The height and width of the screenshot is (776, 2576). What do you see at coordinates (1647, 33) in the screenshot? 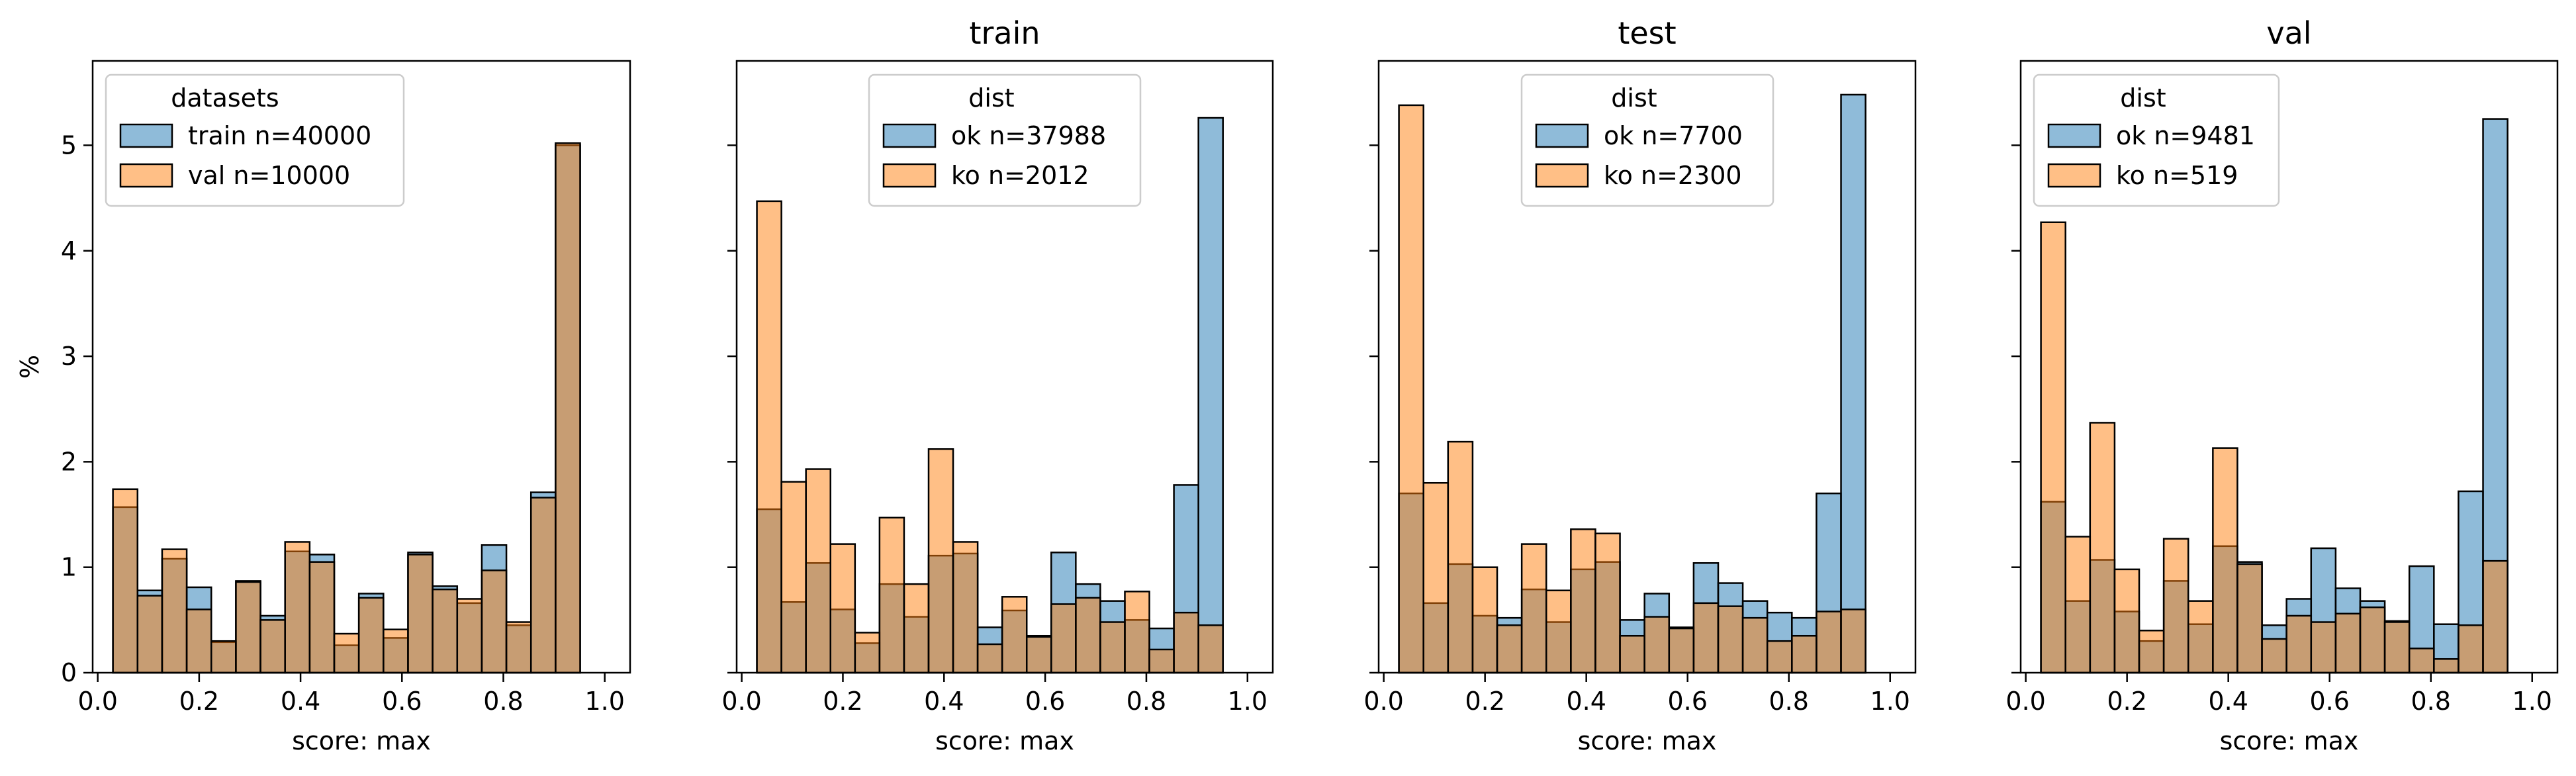
I see `panel-title: test` at bounding box center [1647, 33].